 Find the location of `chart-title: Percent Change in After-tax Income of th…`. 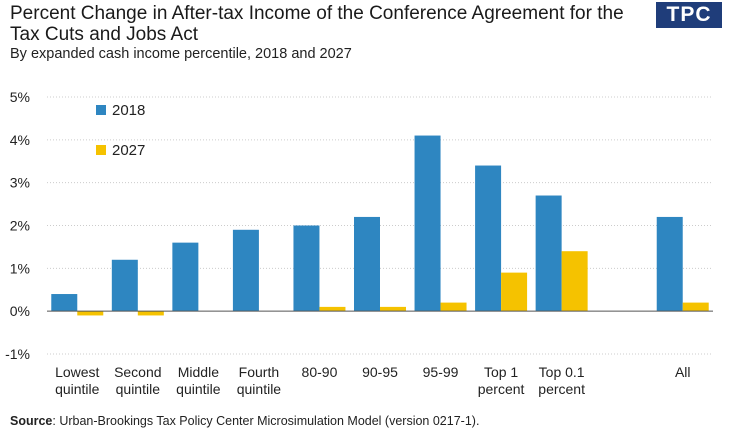

chart-title: Percent Change in After-tax Income of th… is located at coordinates (317, 24).